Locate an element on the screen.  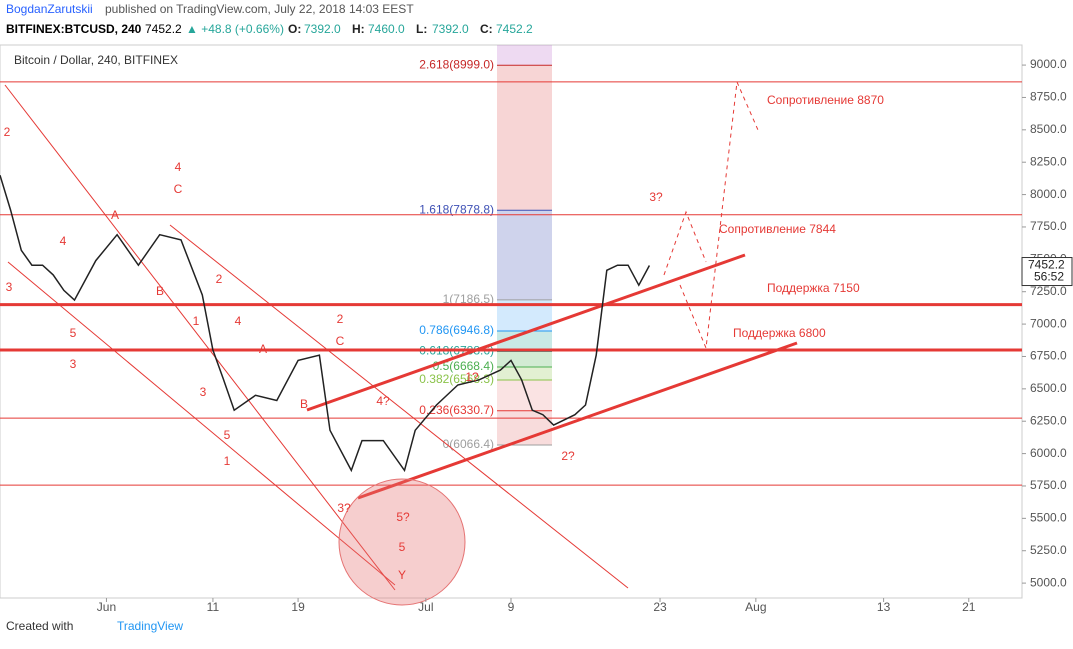
wave-label: 2? is located at coordinates (568, 456).